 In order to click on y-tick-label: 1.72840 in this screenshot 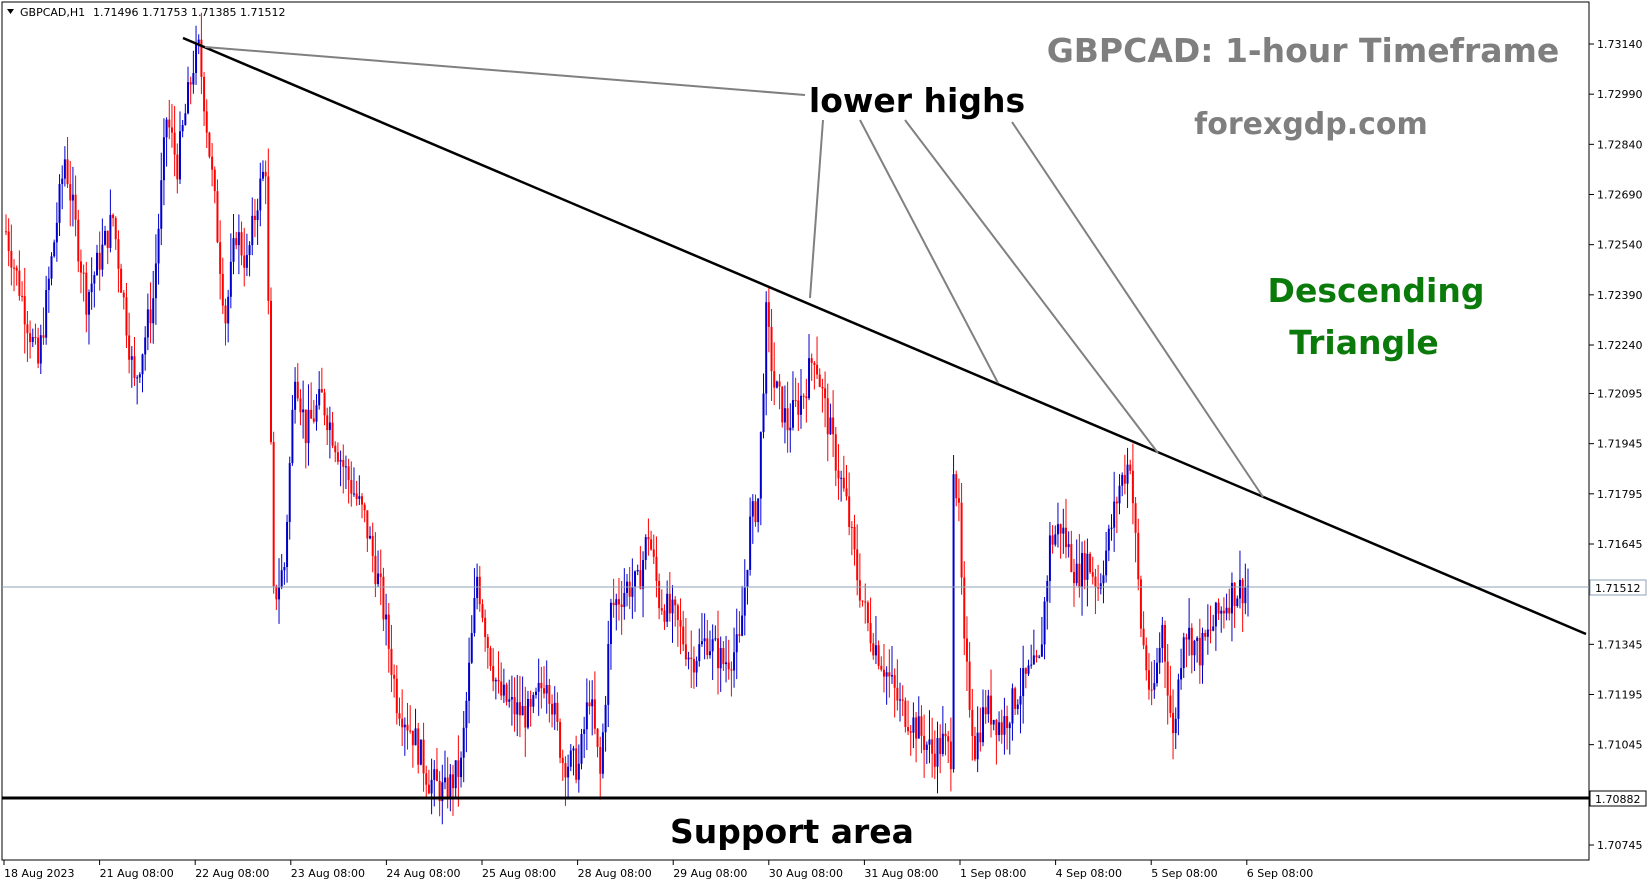, I will do `click(1620, 144)`.